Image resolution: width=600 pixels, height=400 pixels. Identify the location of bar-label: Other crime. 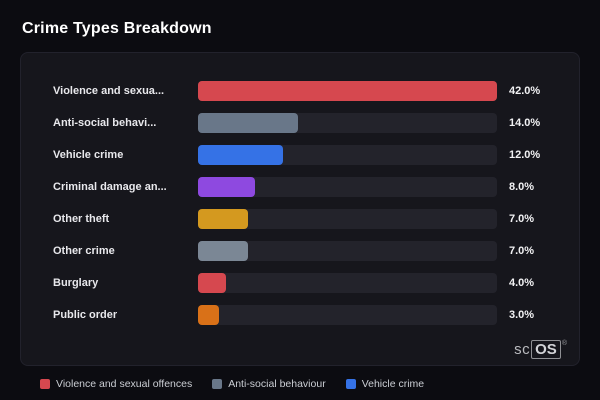
(84, 251).